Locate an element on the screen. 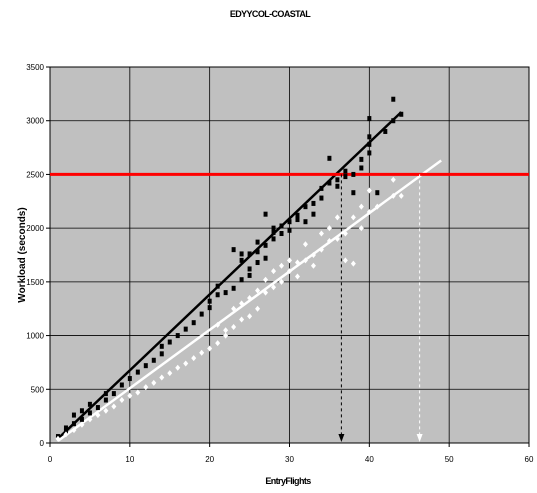 The image size is (537, 493). y-tick-label: 3500 is located at coordinates (35, 67).